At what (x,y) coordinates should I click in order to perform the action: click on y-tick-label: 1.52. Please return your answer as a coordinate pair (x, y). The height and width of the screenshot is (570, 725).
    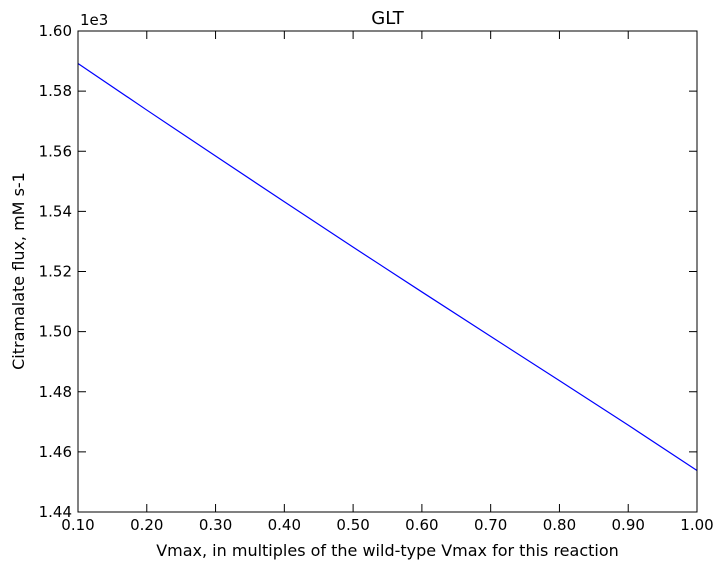
    Looking at the image, I should click on (55, 272).